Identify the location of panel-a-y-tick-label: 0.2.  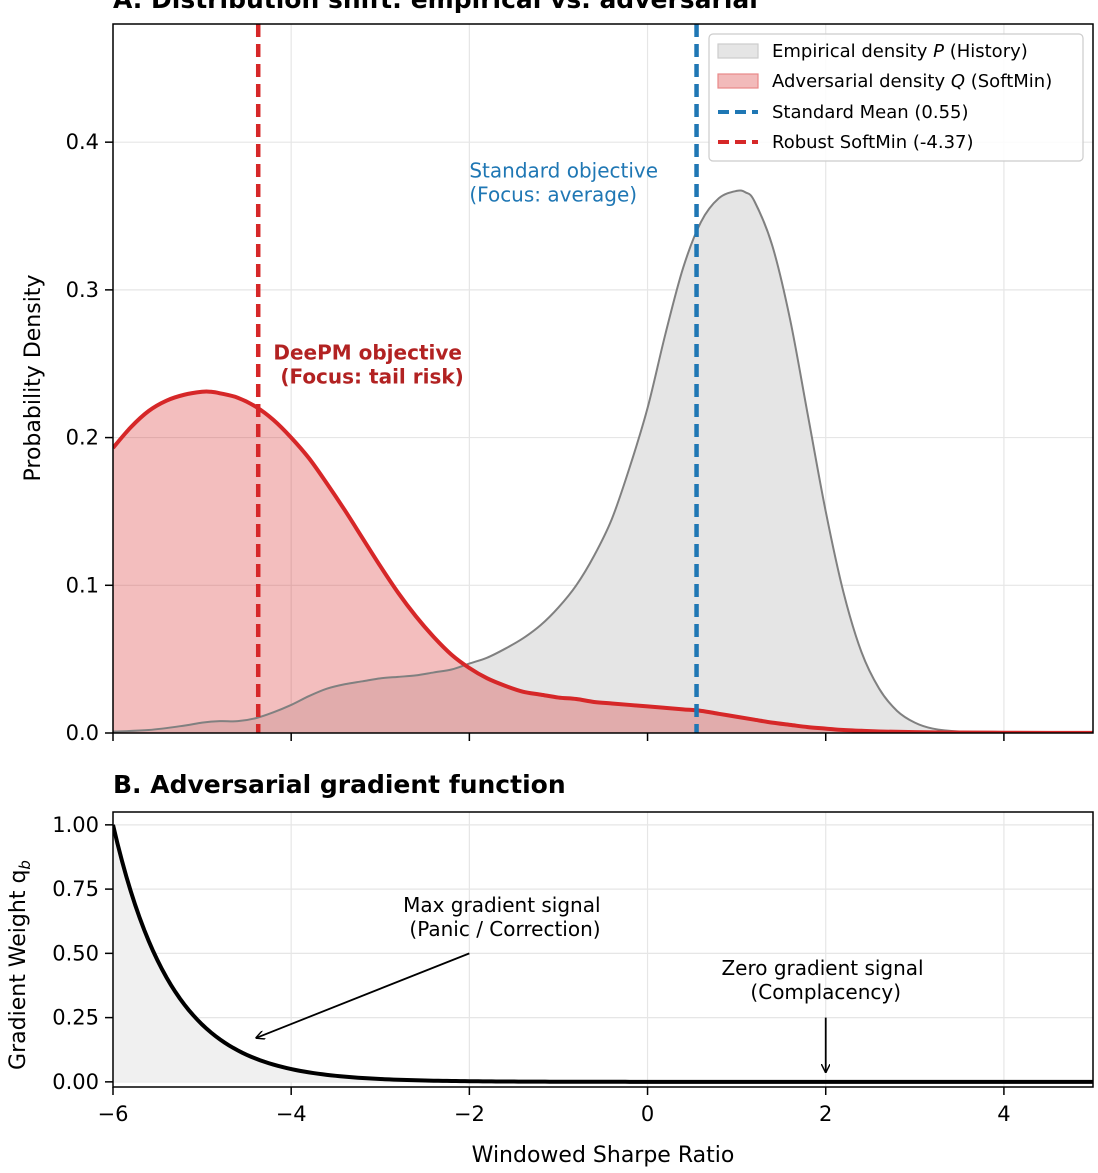
(82, 438).